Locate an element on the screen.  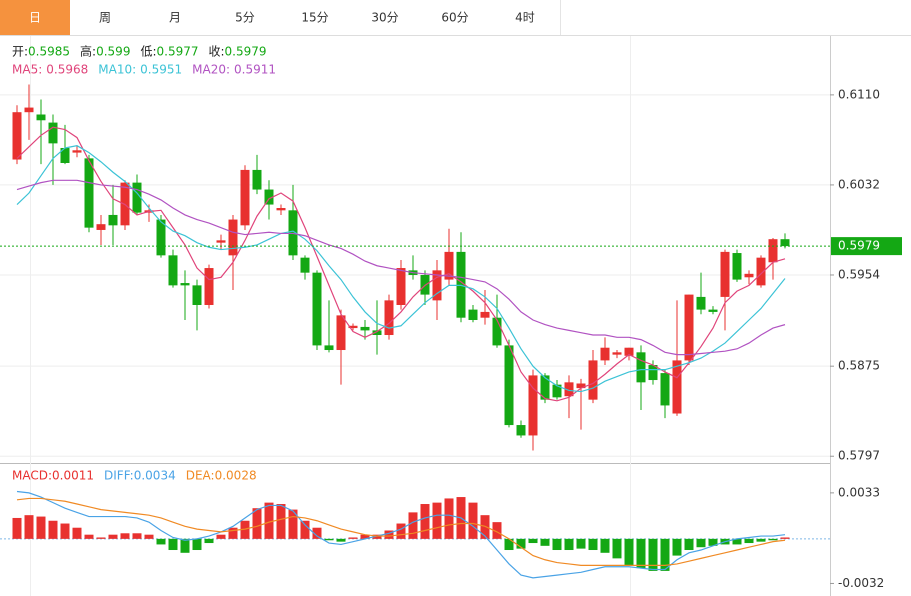
tab-label: 5分 is located at coordinates (245, 18).